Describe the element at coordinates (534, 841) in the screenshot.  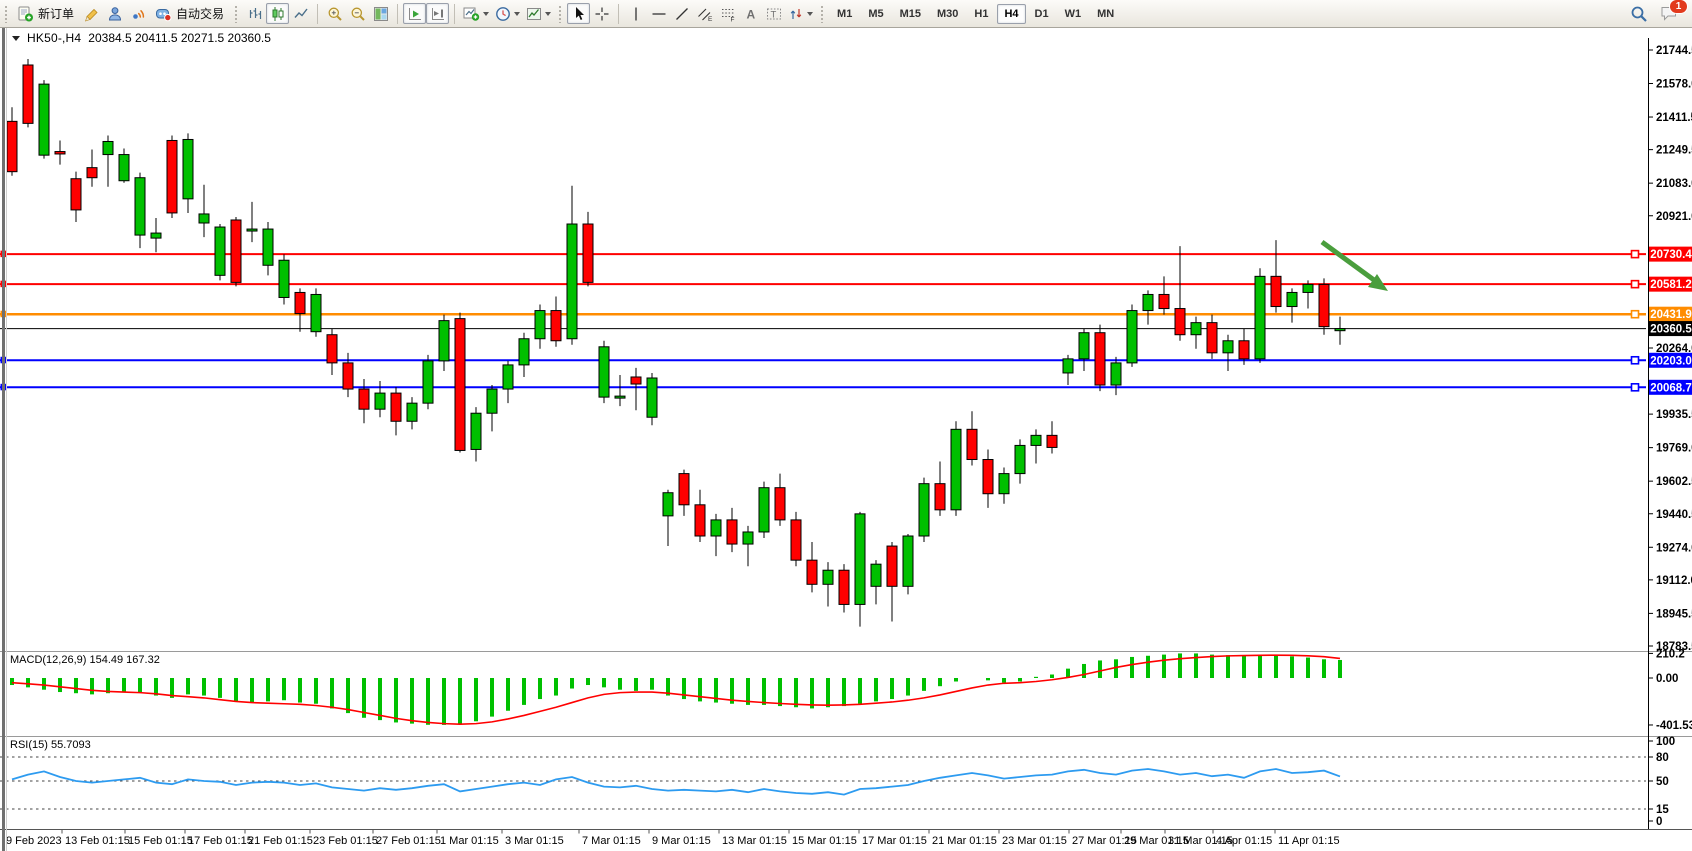
I see `x-axis-date-label: 3 Mar 01:15` at that location.